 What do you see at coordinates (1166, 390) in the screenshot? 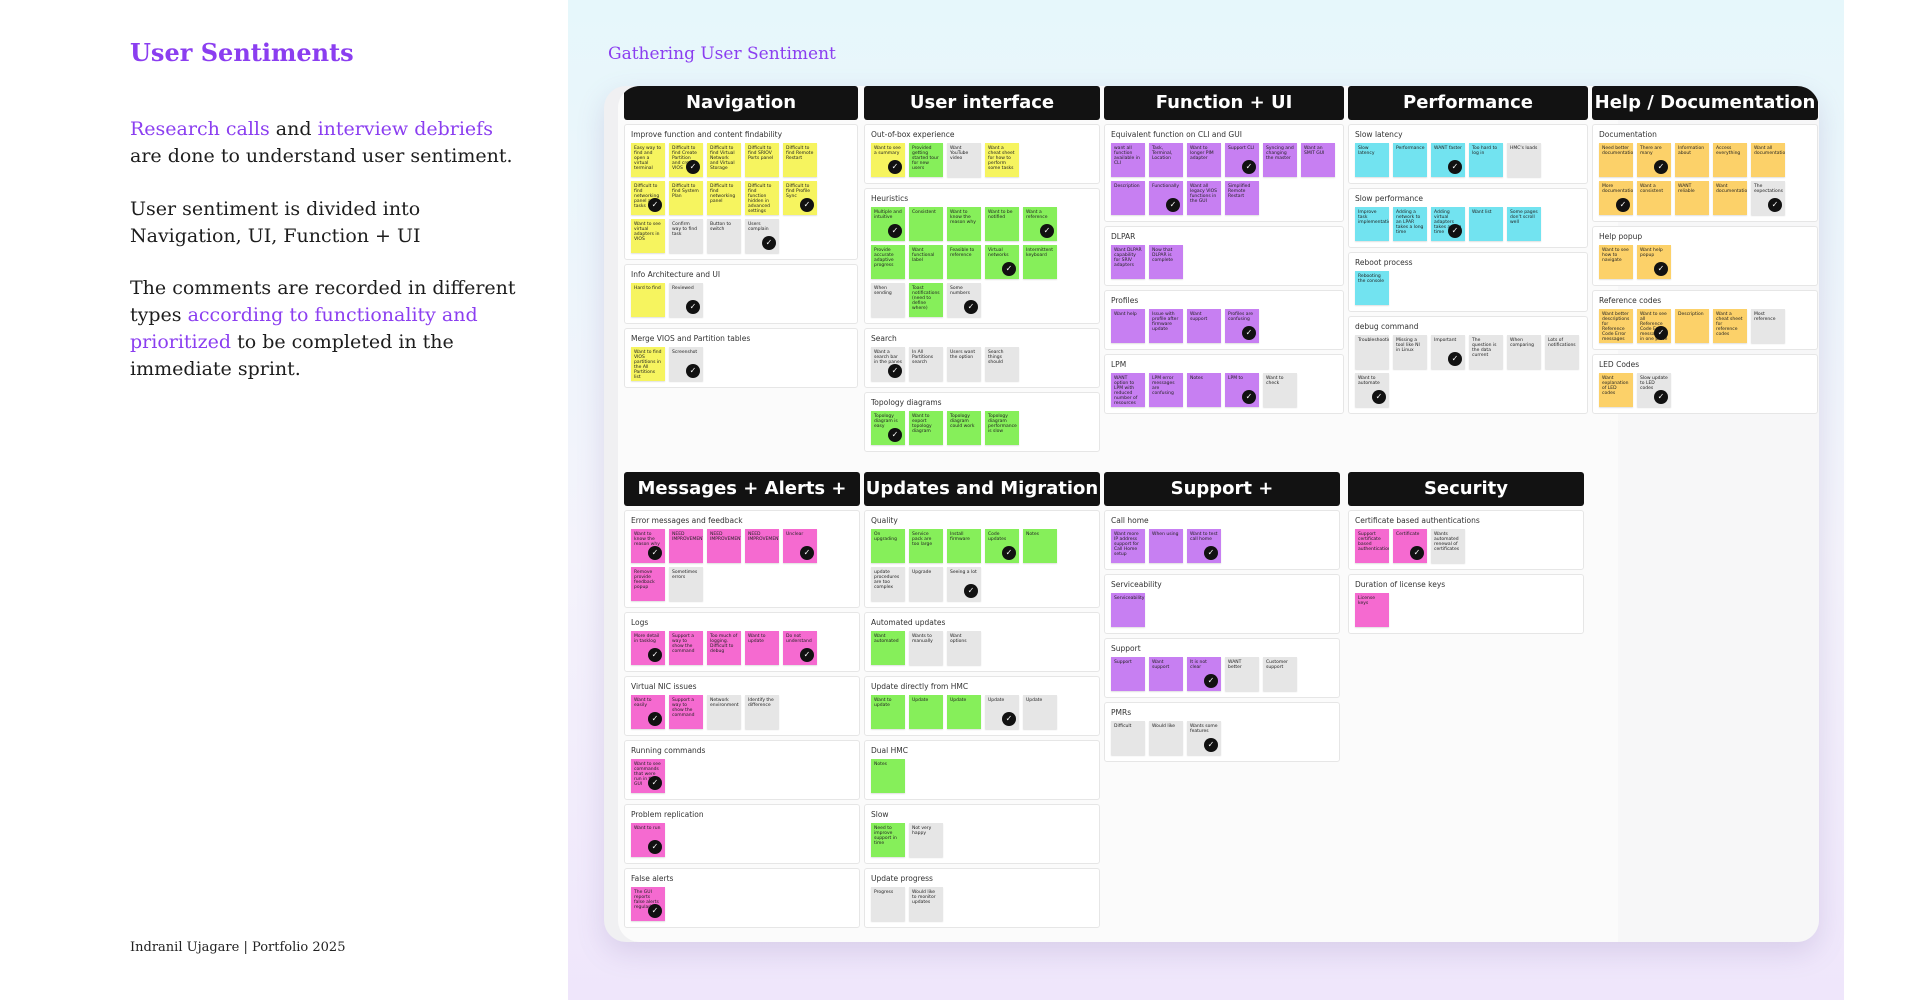
I see `sticky-note: LPM error messages are confusing` at bounding box center [1166, 390].